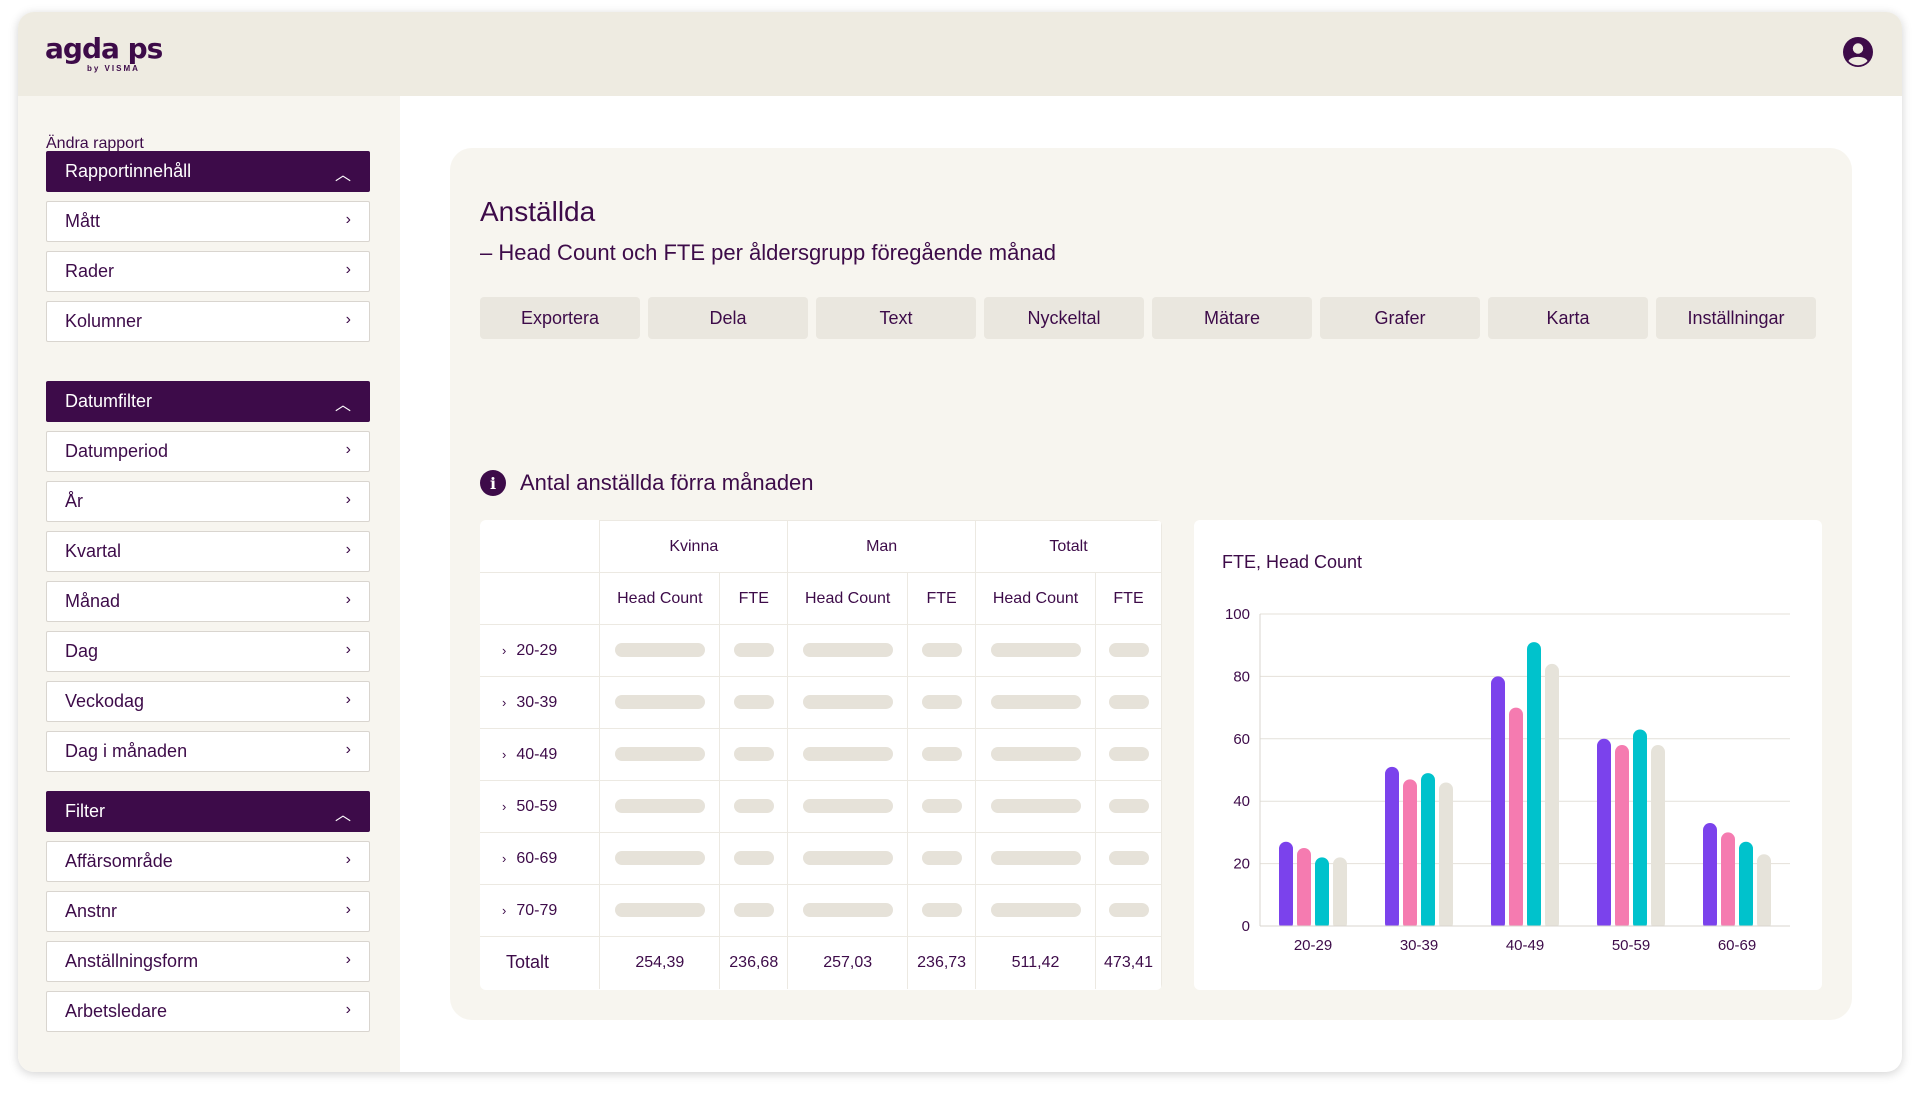 This screenshot has height=1095, width=1920. What do you see at coordinates (1736, 318) in the screenshot?
I see `settings-button: Inställningar` at bounding box center [1736, 318].